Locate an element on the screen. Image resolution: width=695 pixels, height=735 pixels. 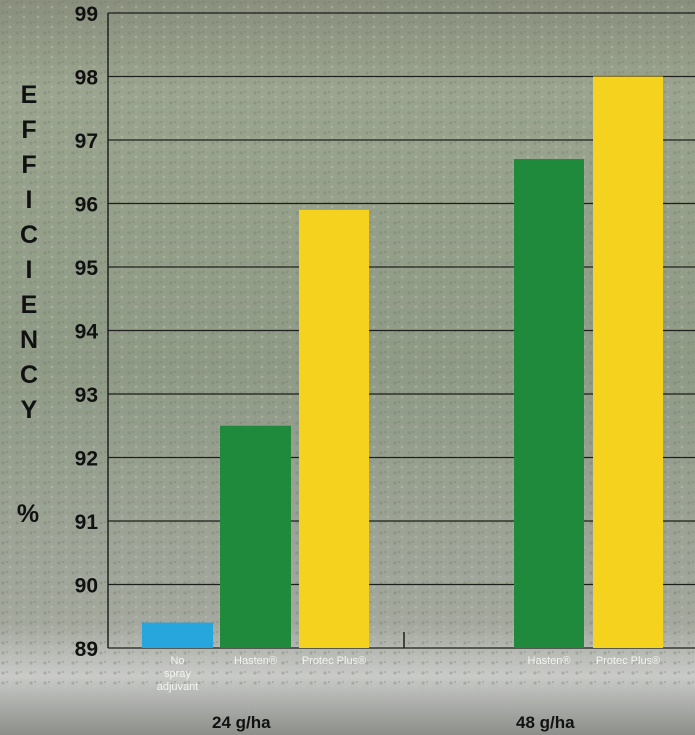
group-label-24: 24 g/ha is located at coordinates (241, 722).